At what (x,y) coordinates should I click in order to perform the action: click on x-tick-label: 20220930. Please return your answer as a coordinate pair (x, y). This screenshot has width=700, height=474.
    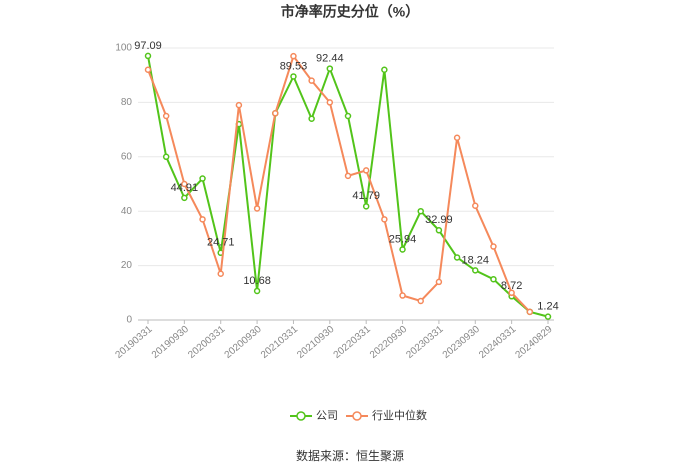
    Looking at the image, I should click on (388, 342).